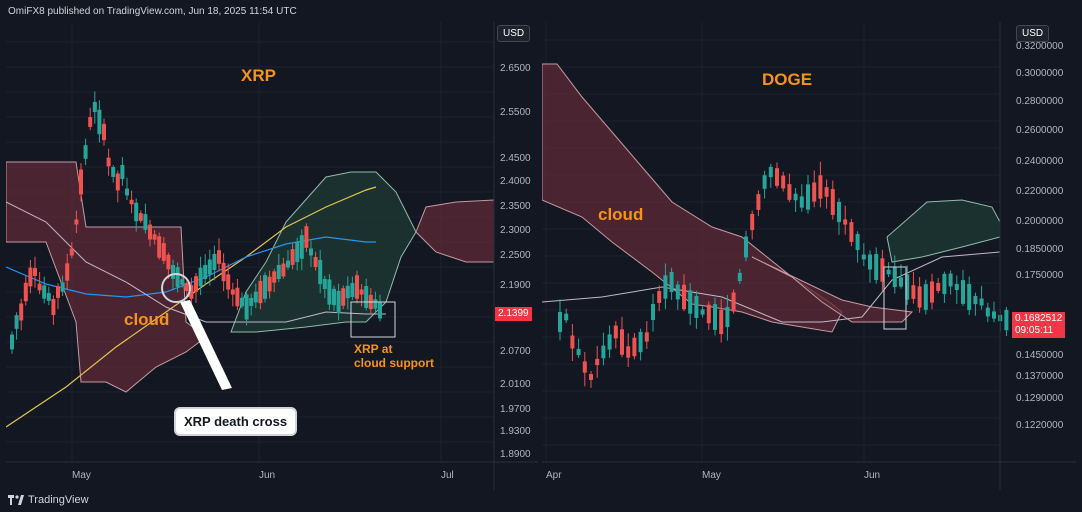  Describe the element at coordinates (267, 475) in the screenshot. I see `time-tick: Jun` at that location.